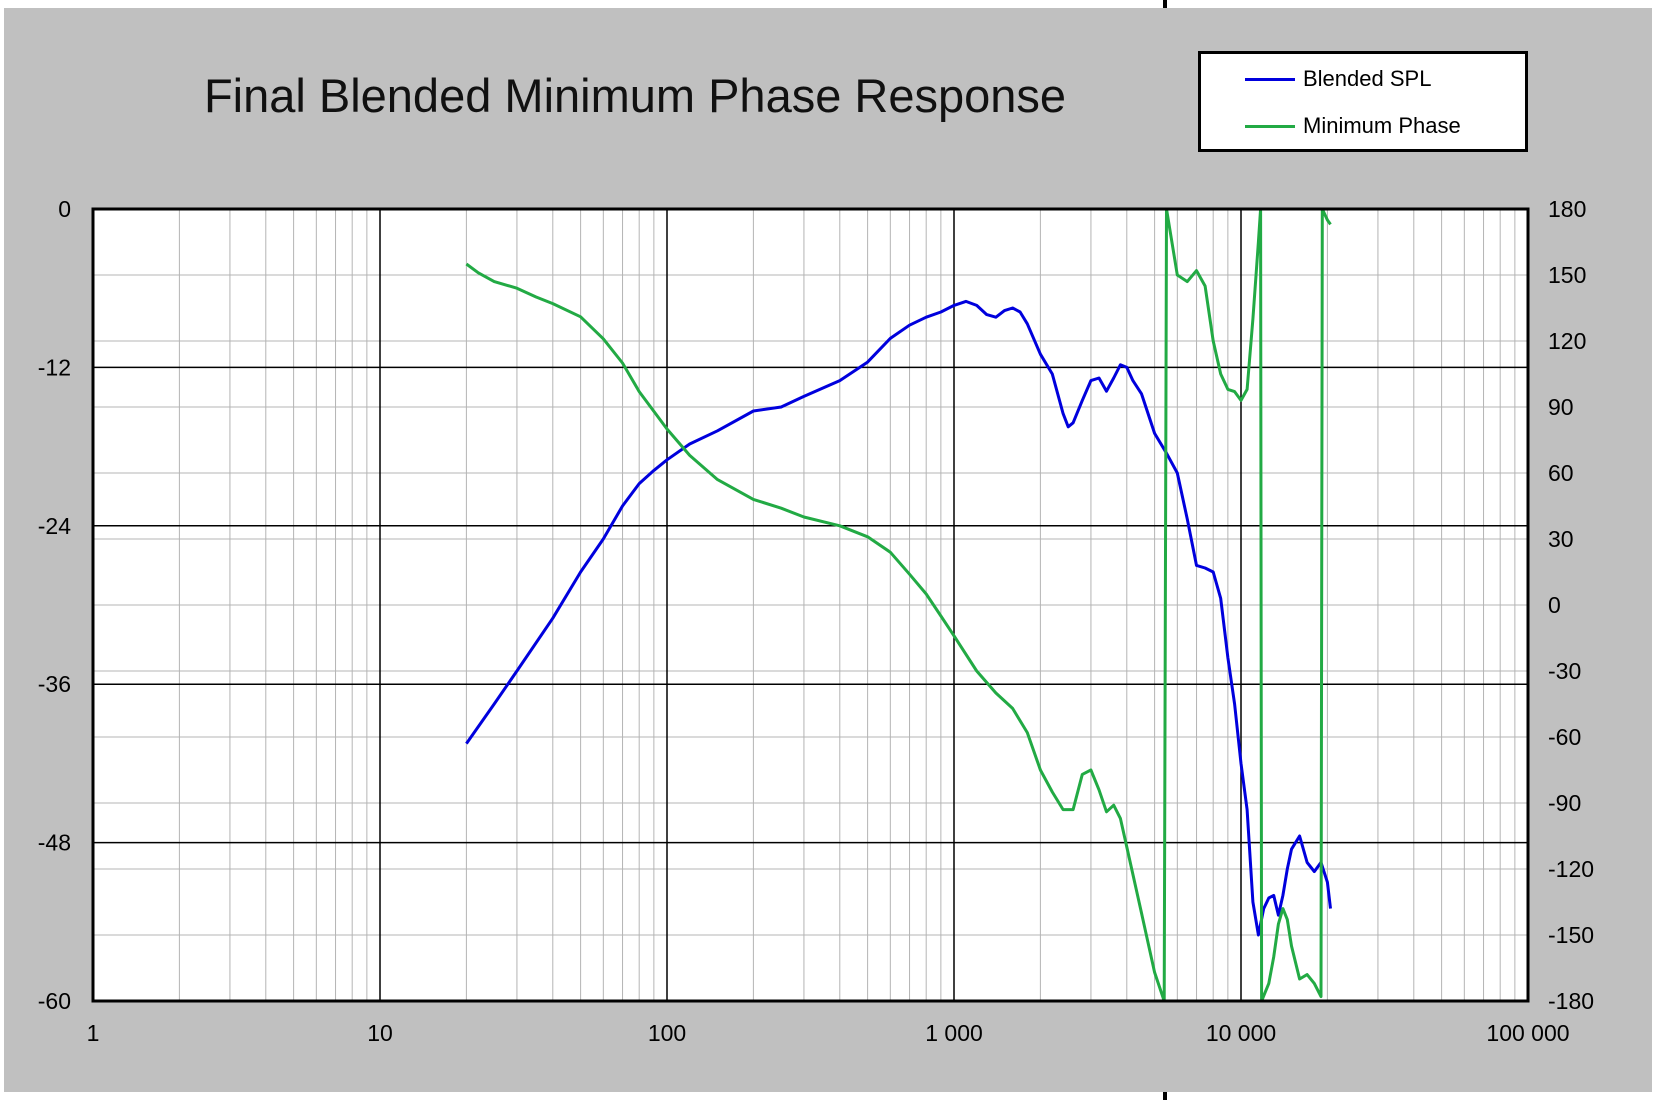 This screenshot has width=1664, height=1100. What do you see at coordinates (1367, 78) in the screenshot?
I see `legend-label-blended-spl: Blended SPL` at bounding box center [1367, 78].